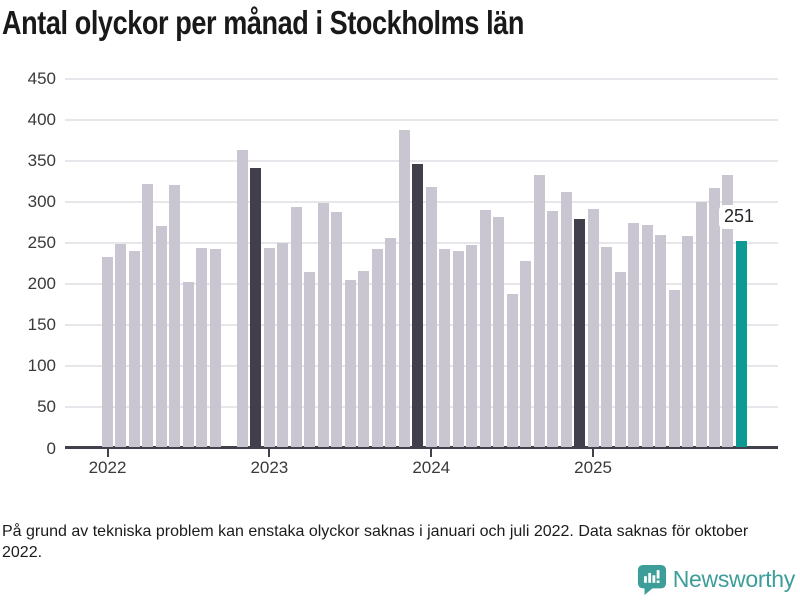 This screenshot has width=800, height=600. I want to click on y-axis-tick-label: 100, so click(41, 365).